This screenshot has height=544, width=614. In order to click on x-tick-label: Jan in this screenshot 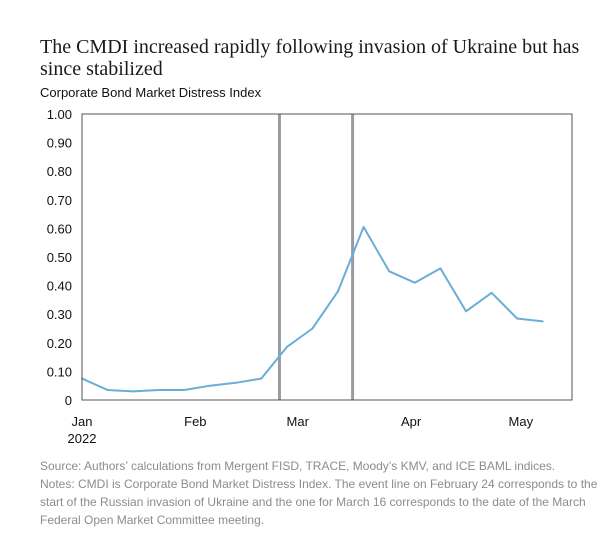, I will do `click(82, 421)`.